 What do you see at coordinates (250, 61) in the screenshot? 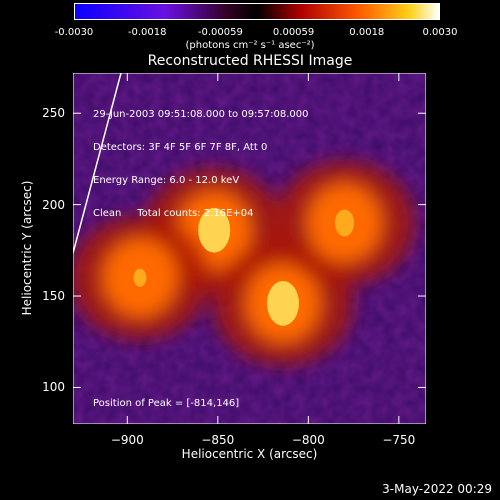
I see `chart-title: Reconstructed RHESSI Image` at bounding box center [250, 61].